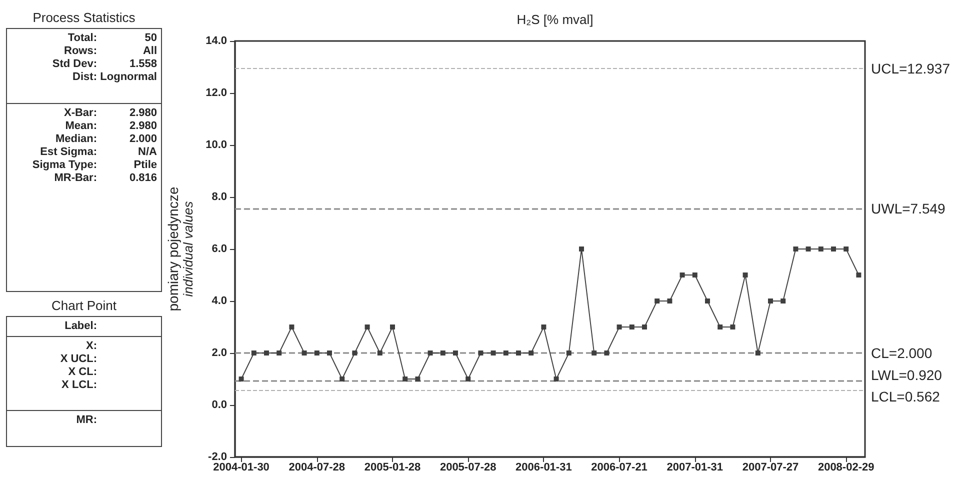 The image size is (964, 478). Describe the element at coordinates (216, 93) in the screenshot. I see `y-tick-label: 12.0` at that location.